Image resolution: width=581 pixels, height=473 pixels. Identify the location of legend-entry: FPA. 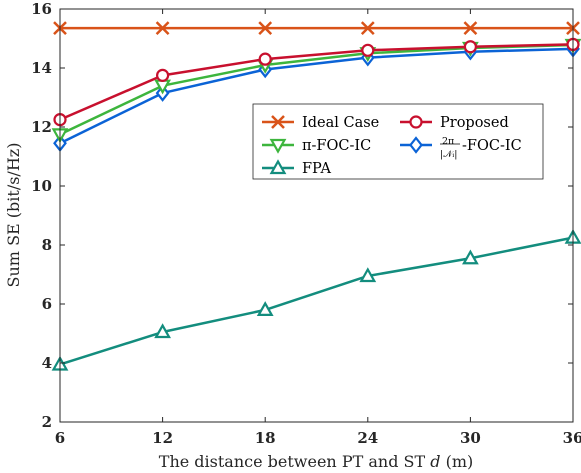
(296, 168).